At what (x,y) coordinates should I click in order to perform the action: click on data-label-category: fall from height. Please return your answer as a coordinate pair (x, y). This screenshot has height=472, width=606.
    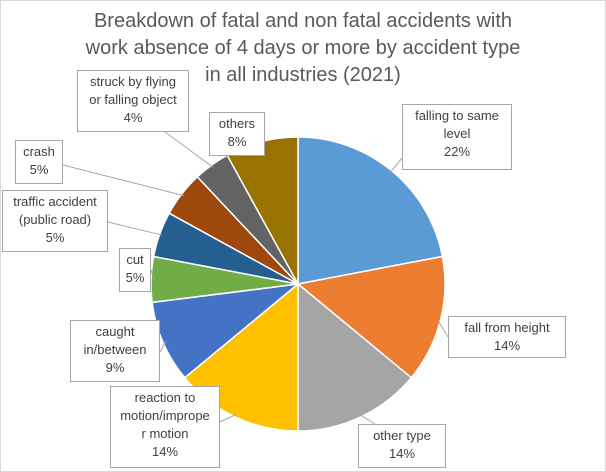
    Looking at the image, I should click on (507, 327).